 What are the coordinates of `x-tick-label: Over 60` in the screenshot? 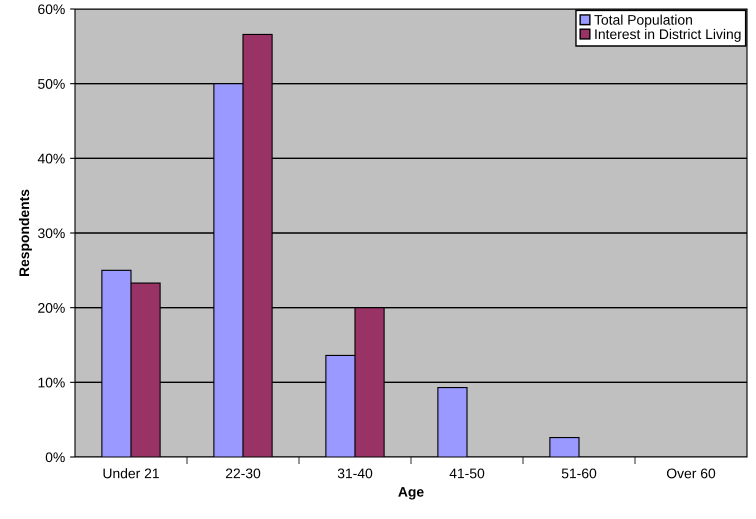 It's located at (691, 473).